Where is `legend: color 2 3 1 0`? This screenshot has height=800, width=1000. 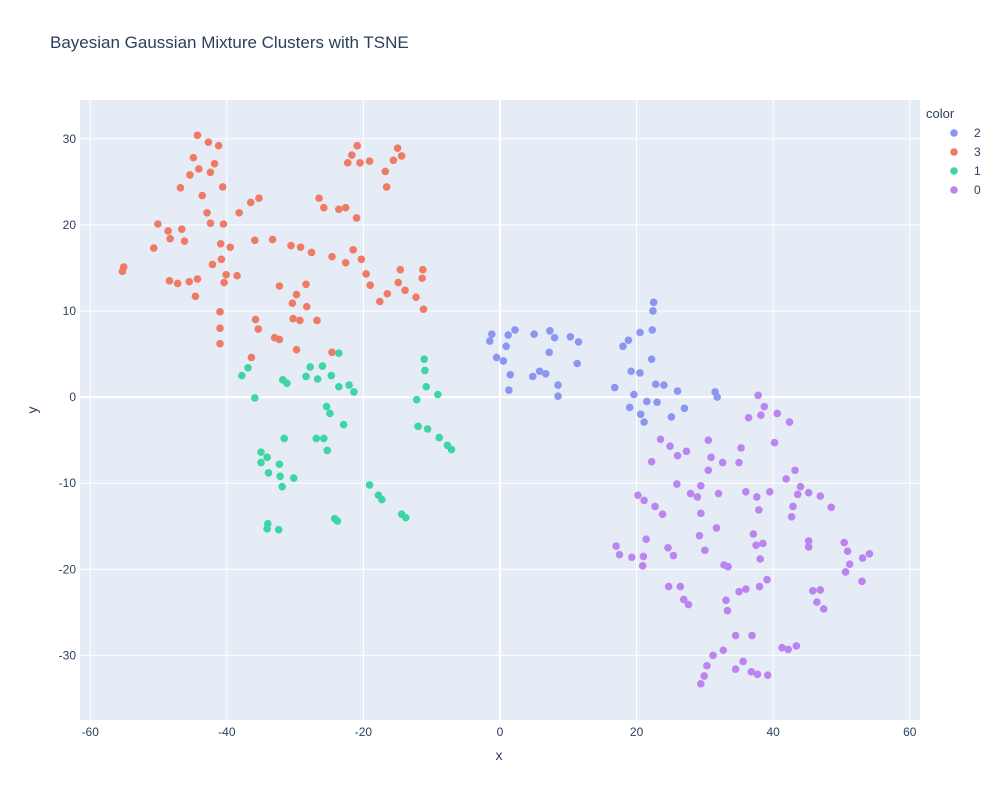
legend: color 2 3 1 0 is located at coordinates (953, 151).